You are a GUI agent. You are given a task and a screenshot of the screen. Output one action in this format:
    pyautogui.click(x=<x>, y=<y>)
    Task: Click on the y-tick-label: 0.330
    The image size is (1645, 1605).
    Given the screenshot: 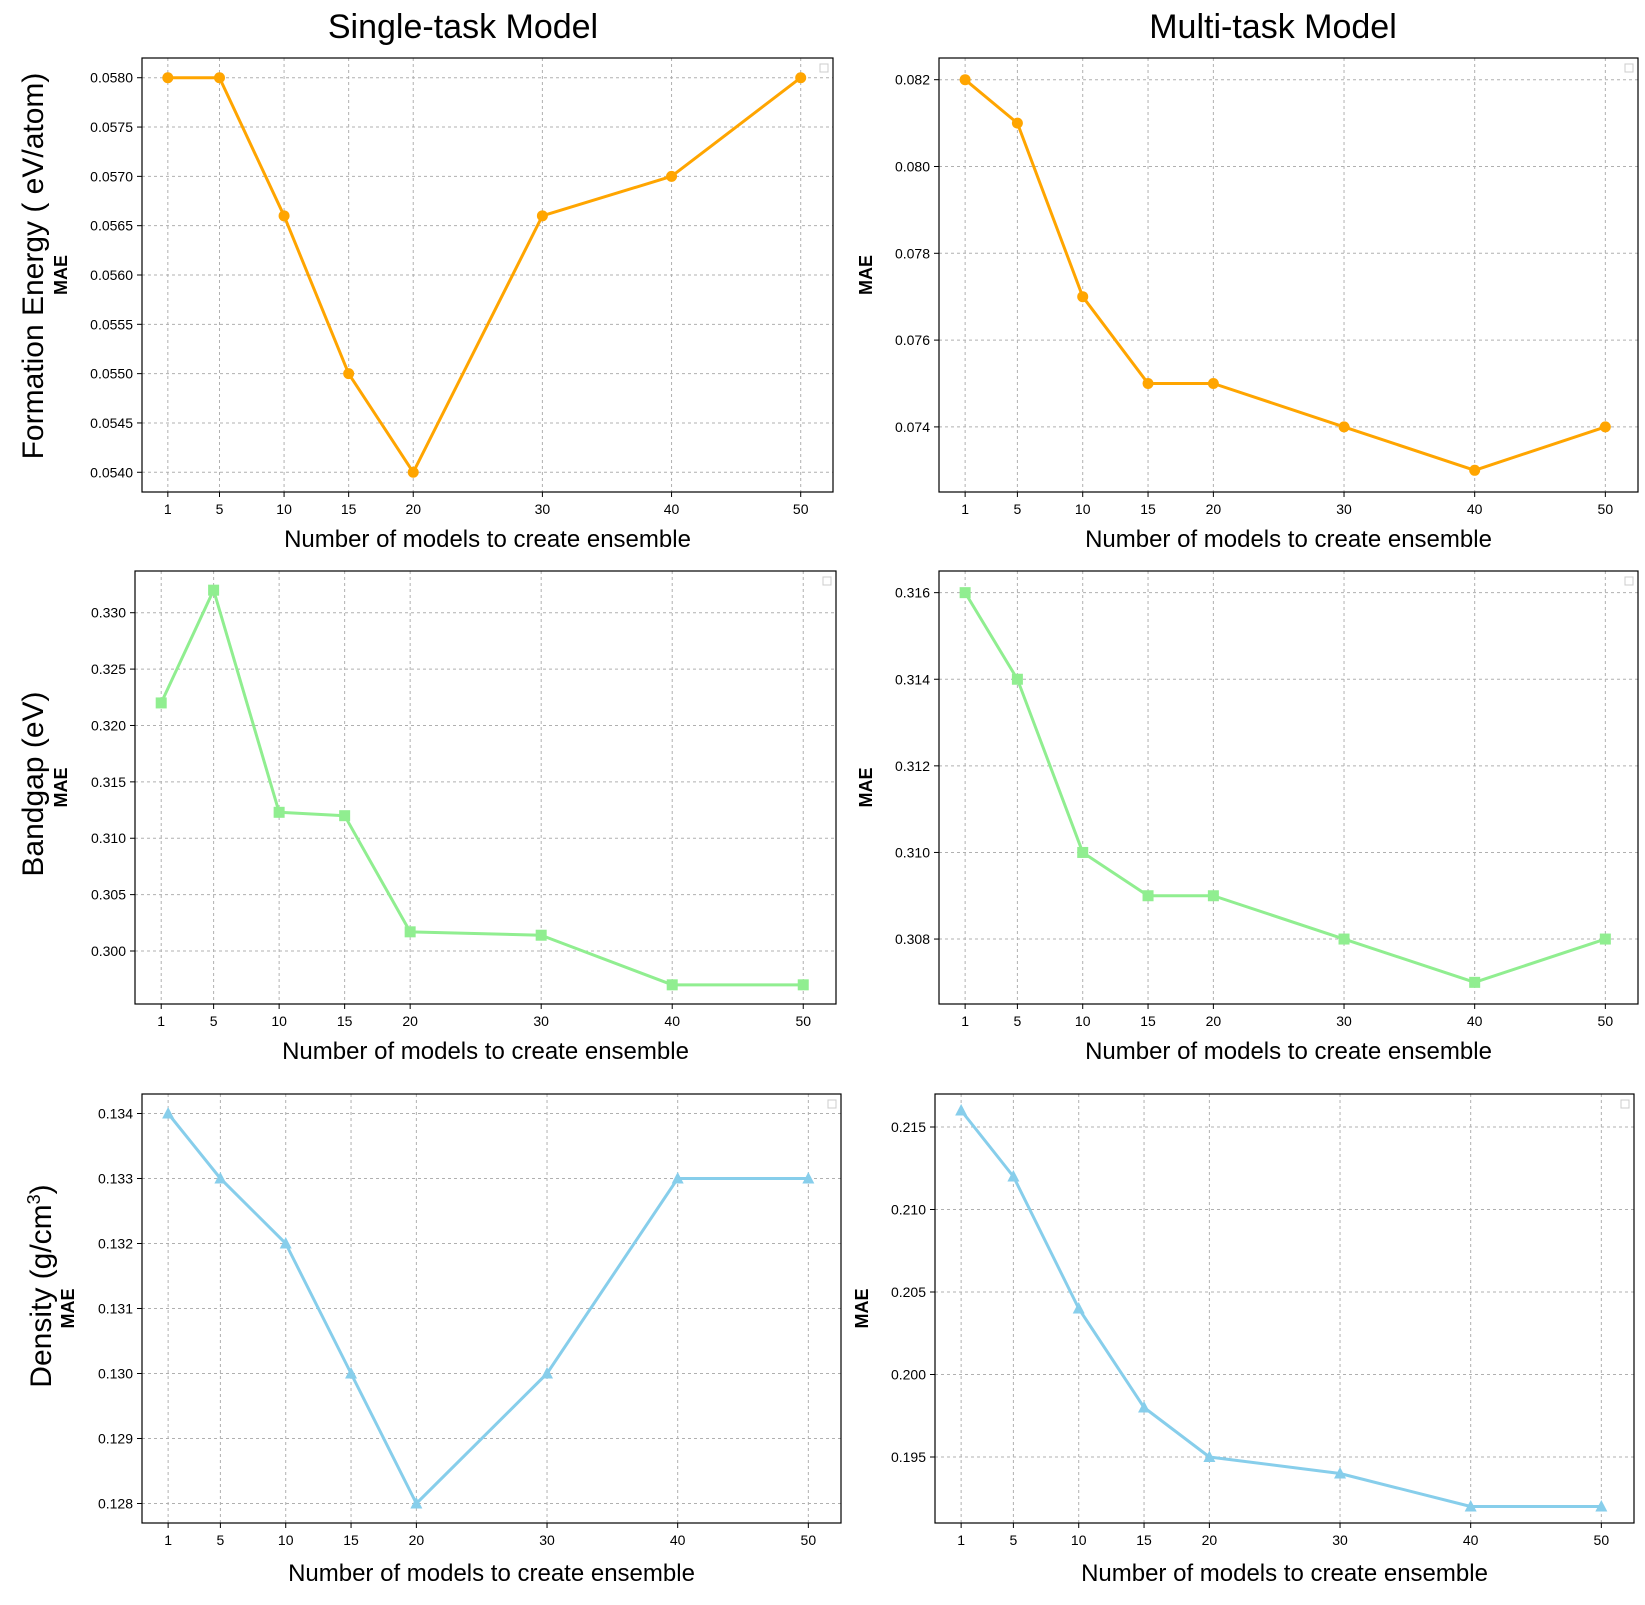 What is the action you would take?
    pyautogui.click(x=108, y=613)
    